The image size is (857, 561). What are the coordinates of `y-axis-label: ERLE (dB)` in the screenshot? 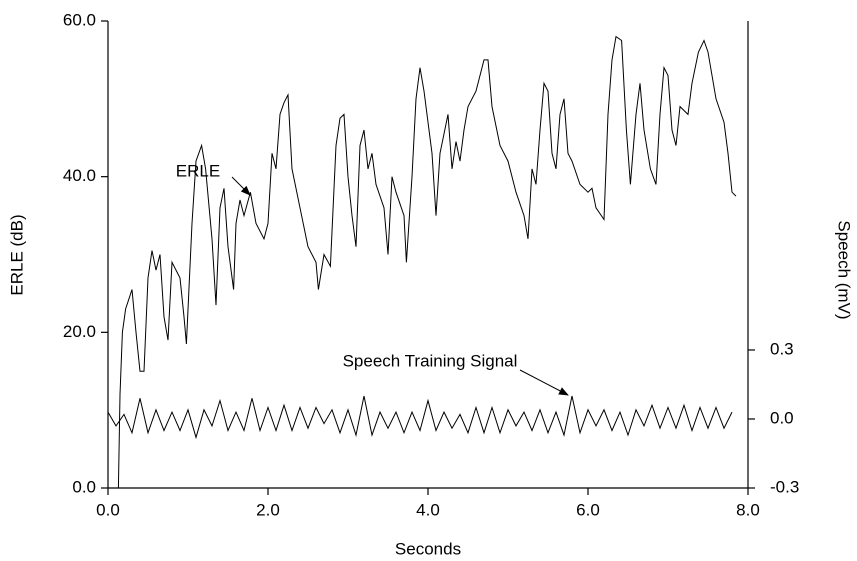 It's located at (16, 254).